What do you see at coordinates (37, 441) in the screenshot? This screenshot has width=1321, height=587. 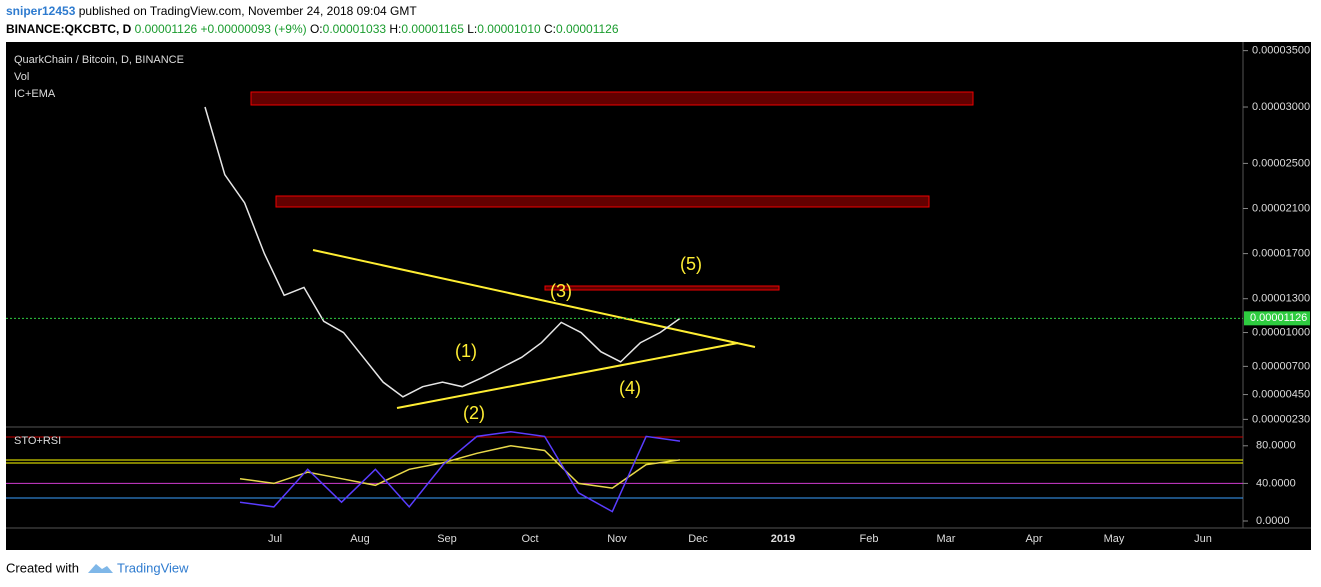 I see `indicator-name: STO+RSI` at bounding box center [37, 441].